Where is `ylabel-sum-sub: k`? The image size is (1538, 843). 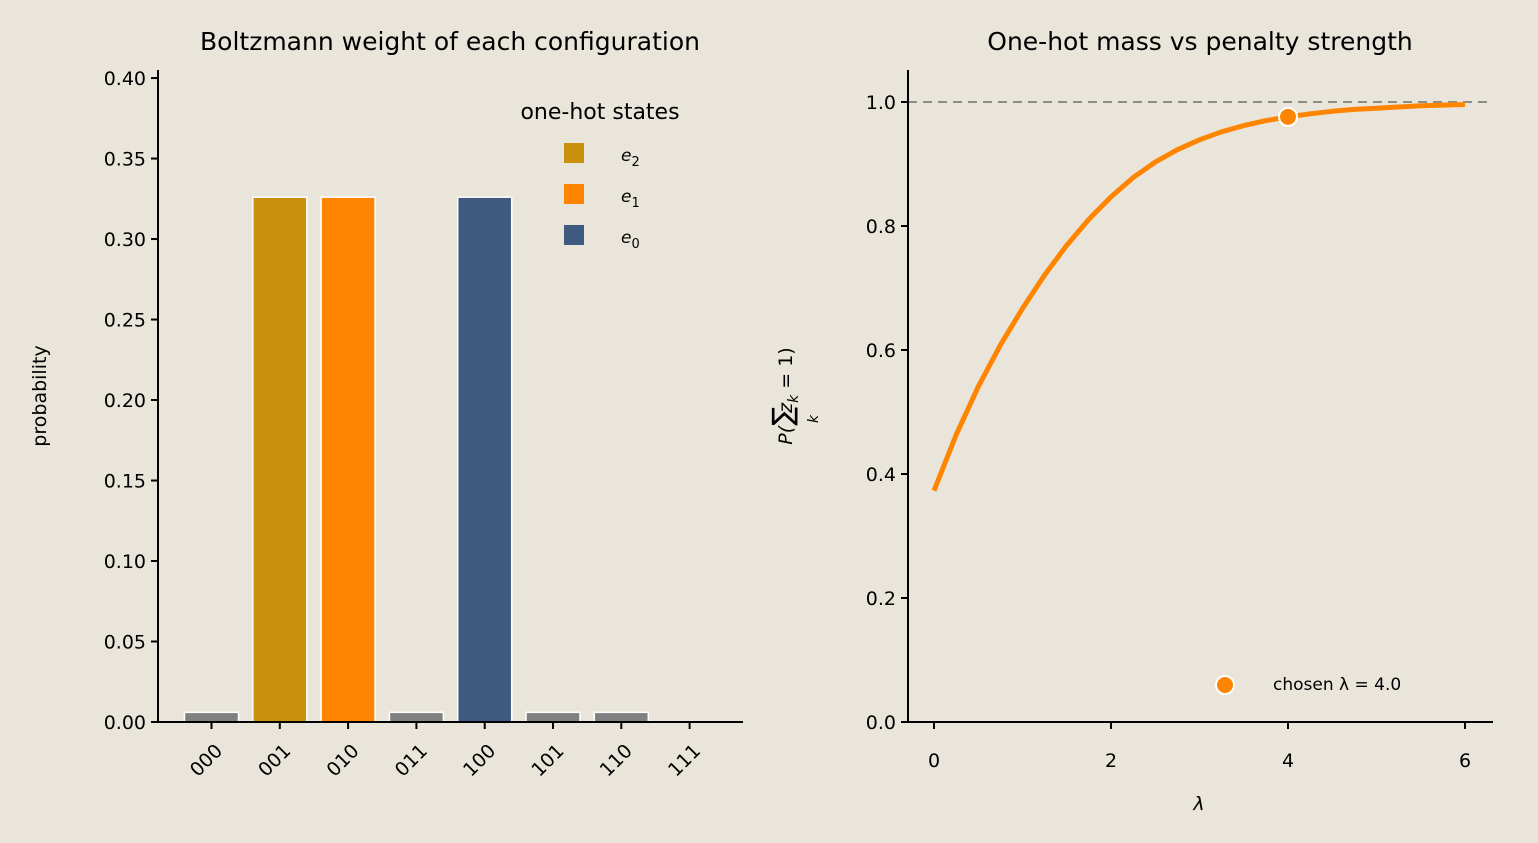
ylabel-sum-sub: k is located at coordinates (814, 418).